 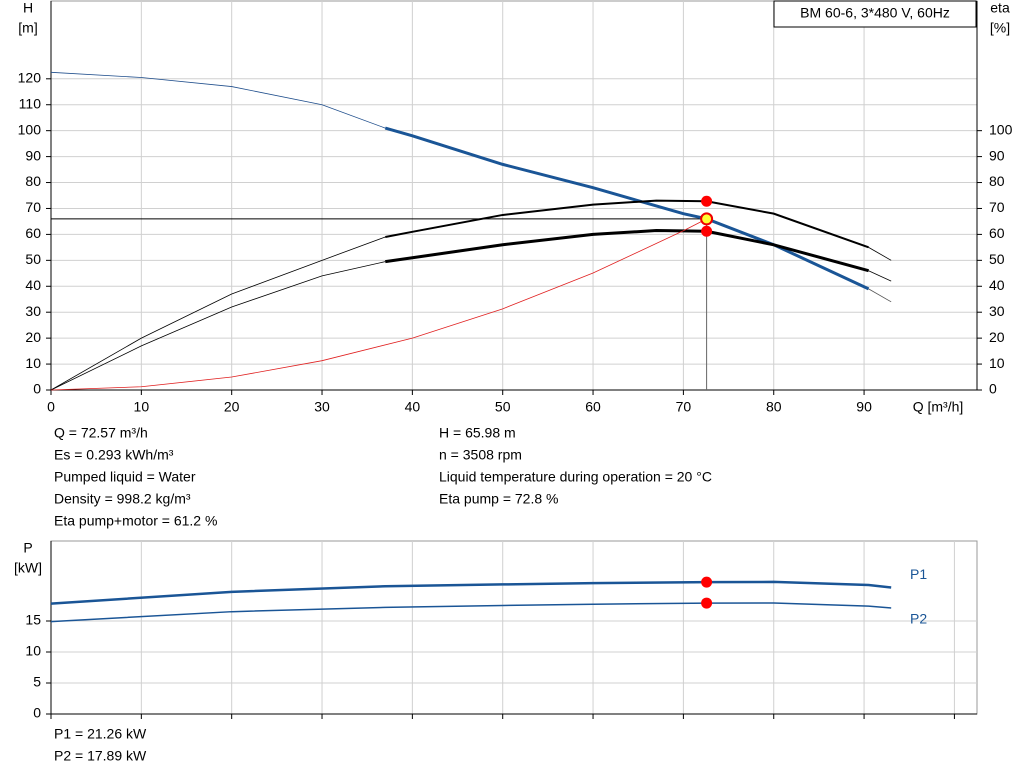 I want to click on y2-tick-label: 60, so click(x=997, y=233).